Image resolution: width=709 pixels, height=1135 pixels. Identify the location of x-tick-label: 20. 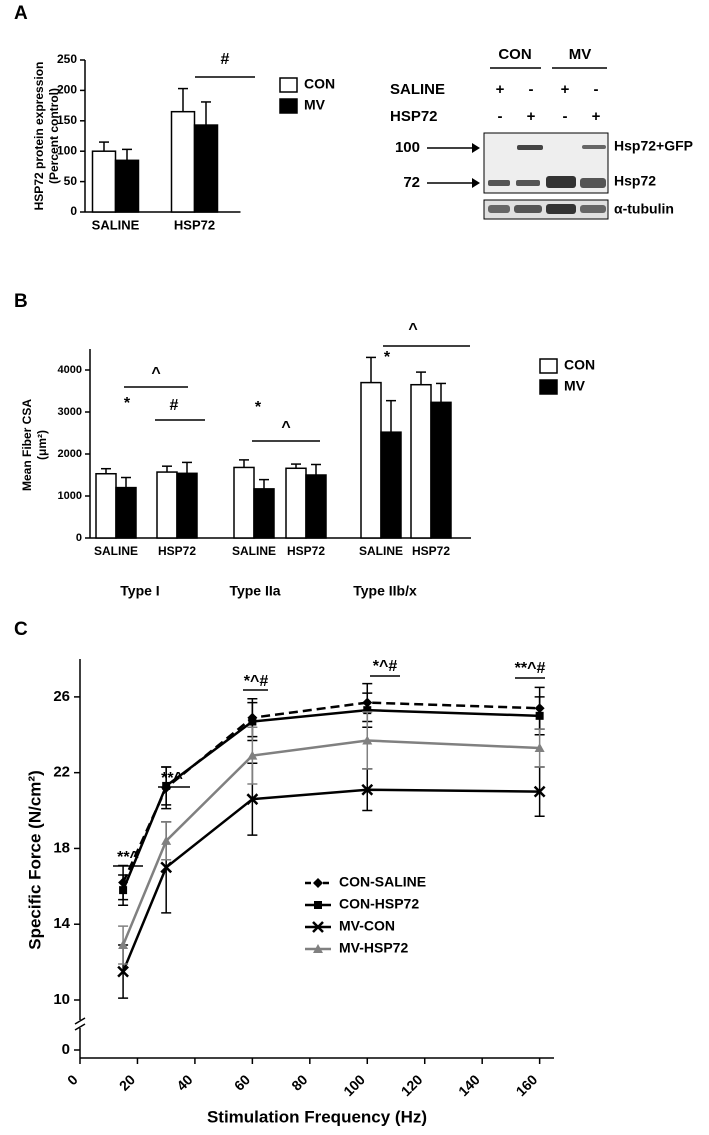
(127, 1082).